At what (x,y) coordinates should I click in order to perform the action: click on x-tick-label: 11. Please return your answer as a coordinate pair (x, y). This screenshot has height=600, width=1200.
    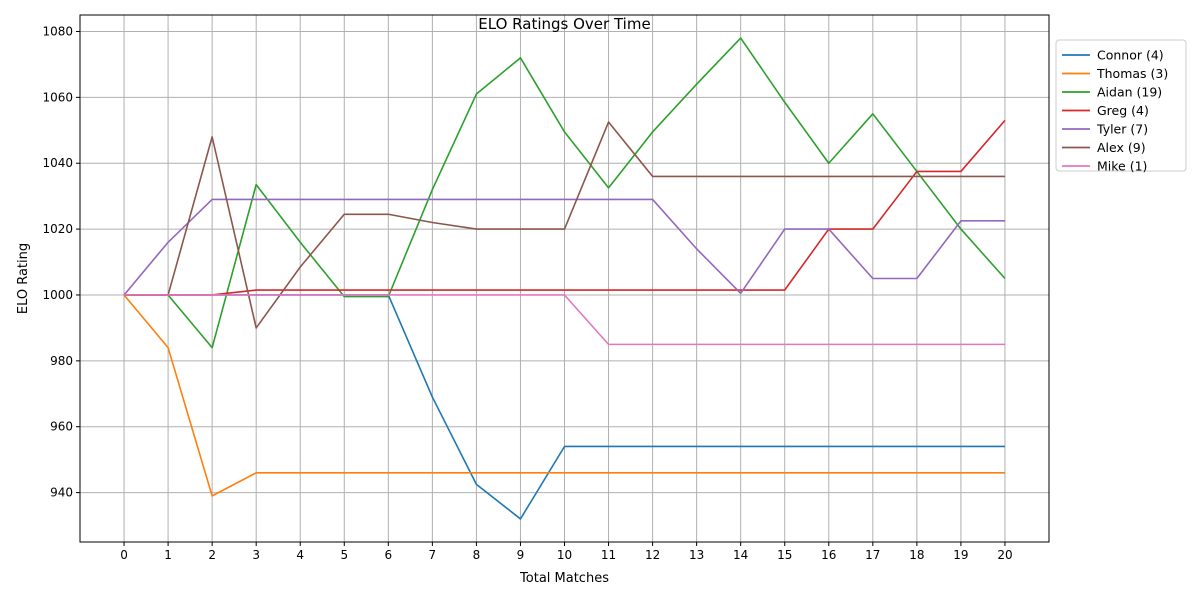
    Looking at the image, I should click on (608, 555).